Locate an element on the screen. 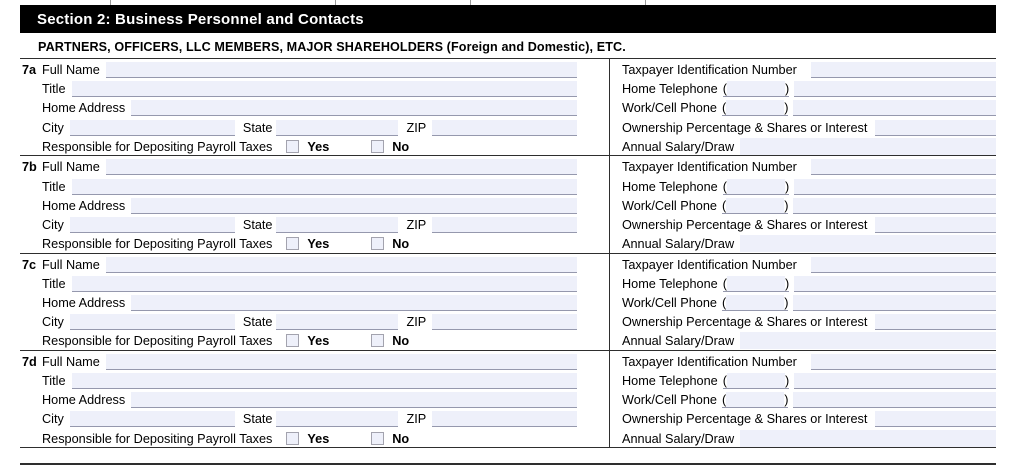 The width and height of the screenshot is (1024, 472). home-address-line: Home Address is located at coordinates (315, 204).